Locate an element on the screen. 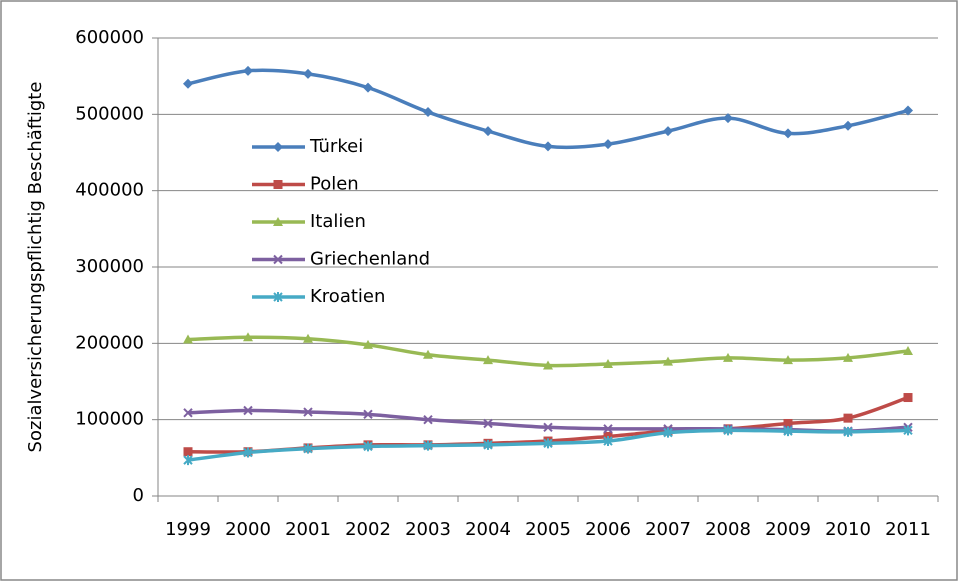 Image resolution: width=958 pixels, height=581 pixels. x-tick-label: 1999 is located at coordinates (188, 529).